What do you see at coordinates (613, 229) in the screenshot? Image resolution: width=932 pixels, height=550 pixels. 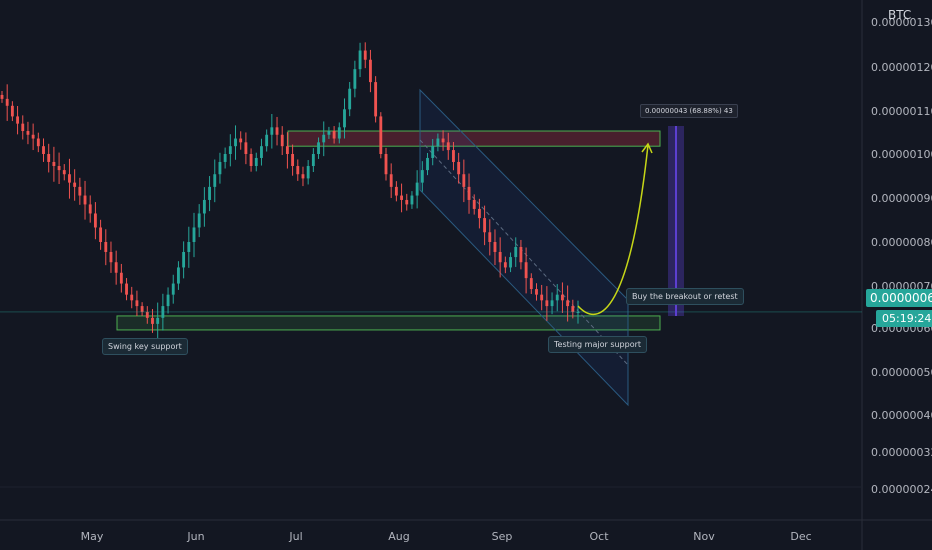 I see `projection-arrow` at bounding box center [613, 229].